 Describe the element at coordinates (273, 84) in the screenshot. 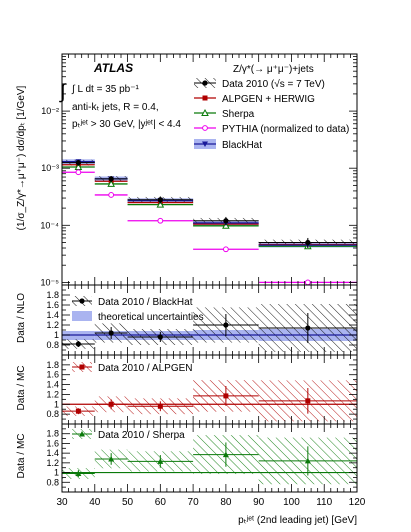

I see `legend-label-data: Data 2010 (√s = 7 TeV)` at that location.